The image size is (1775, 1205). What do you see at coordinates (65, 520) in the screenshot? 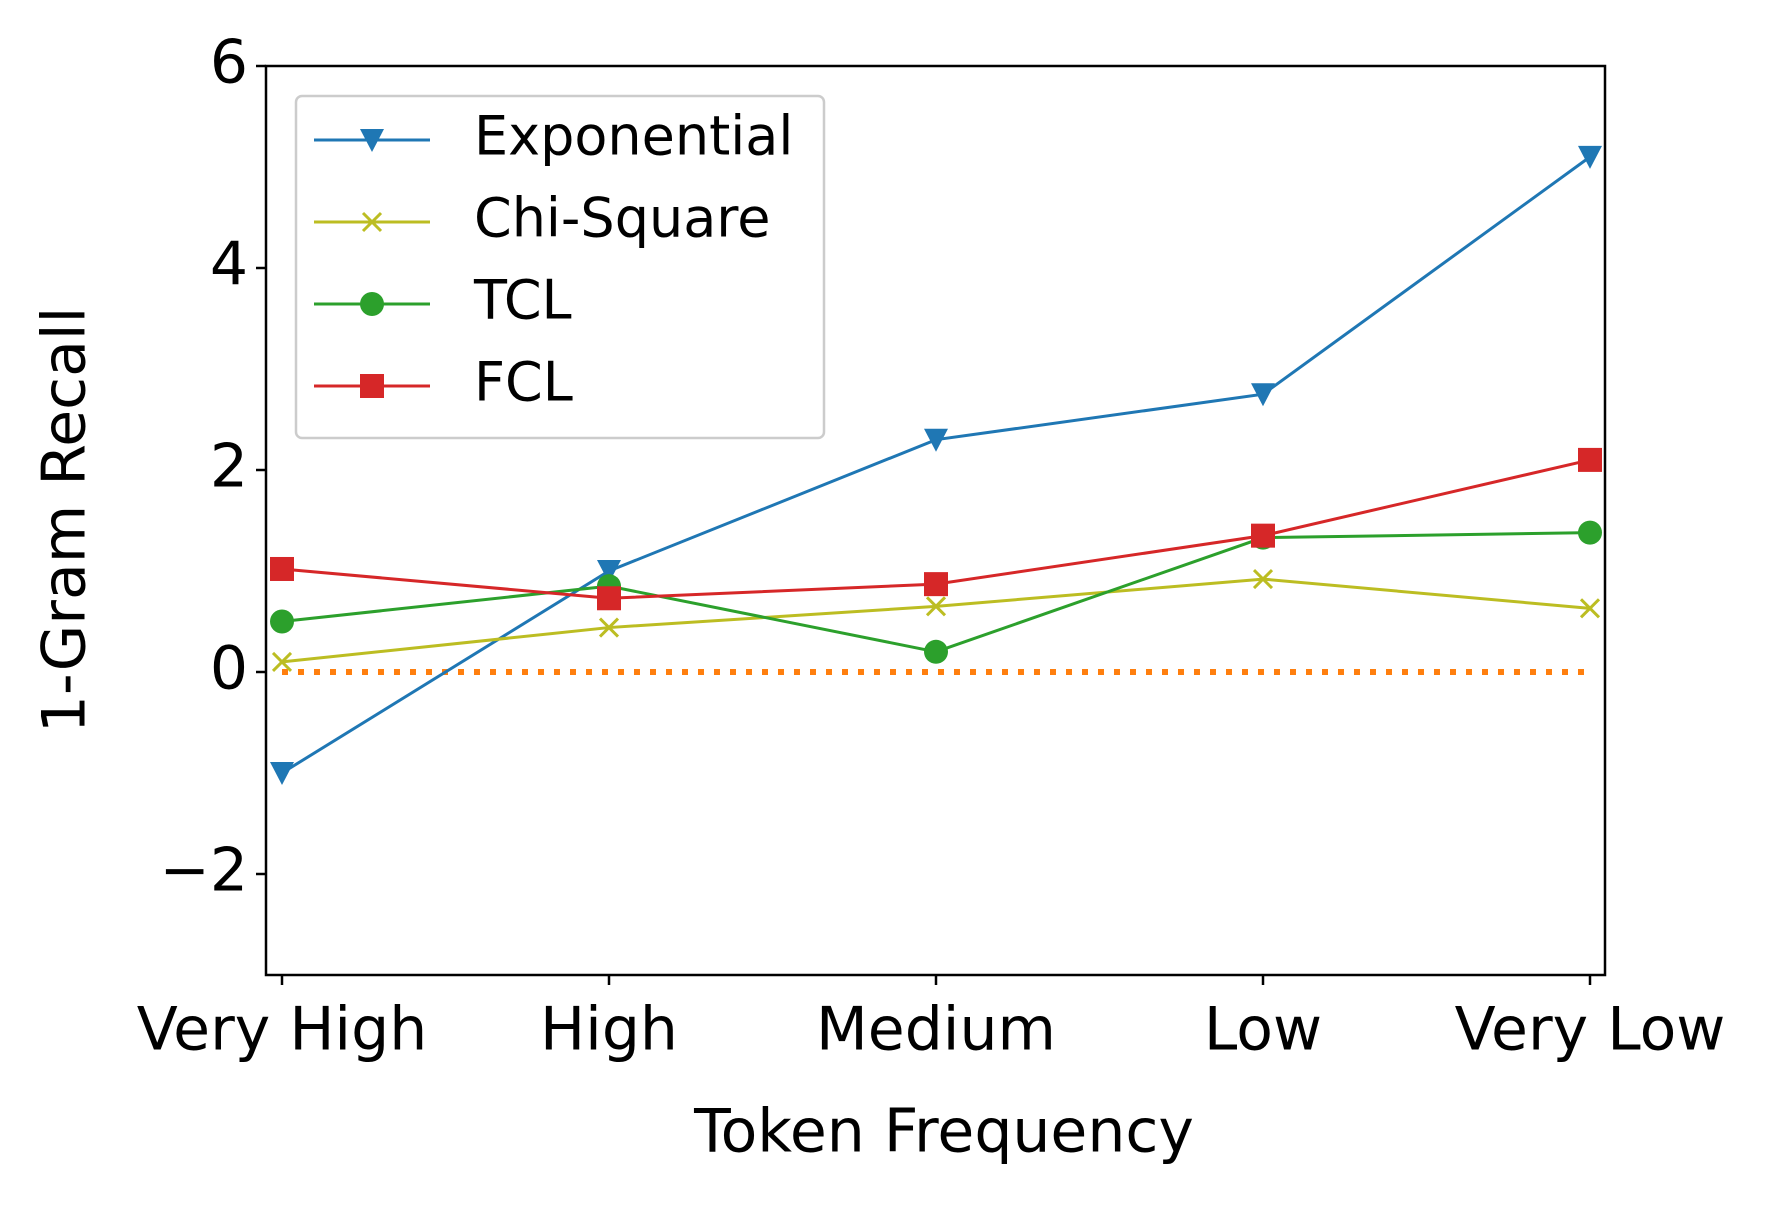
I see `y-axis-label: 1-Gram Recall` at bounding box center [65, 520].